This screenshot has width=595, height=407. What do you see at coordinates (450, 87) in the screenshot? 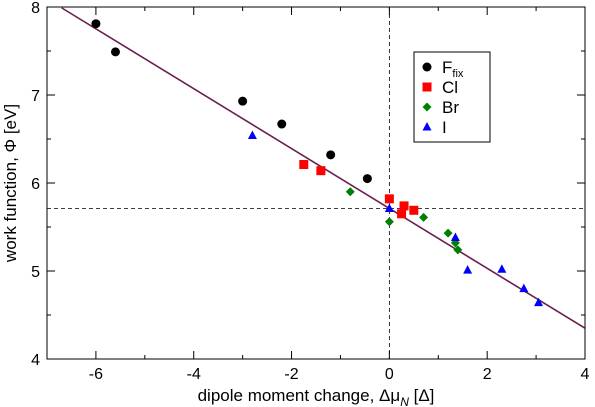
I see `legend-label-cl: Cl` at bounding box center [450, 87].